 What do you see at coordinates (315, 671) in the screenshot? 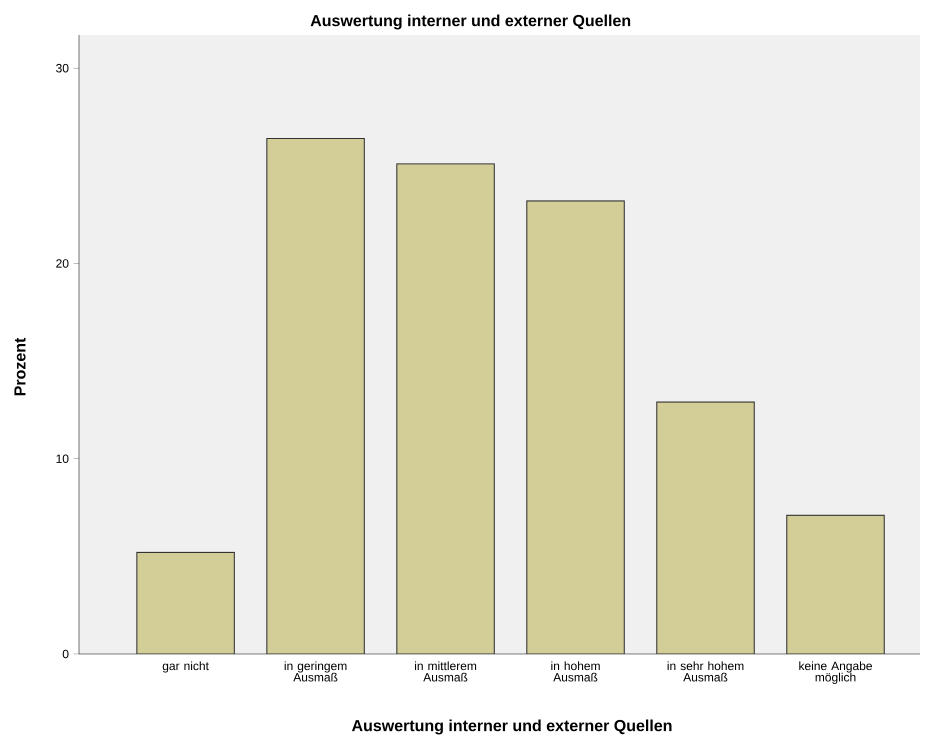
I see `x-tick-label: in geringem Ausmaß` at bounding box center [315, 671].